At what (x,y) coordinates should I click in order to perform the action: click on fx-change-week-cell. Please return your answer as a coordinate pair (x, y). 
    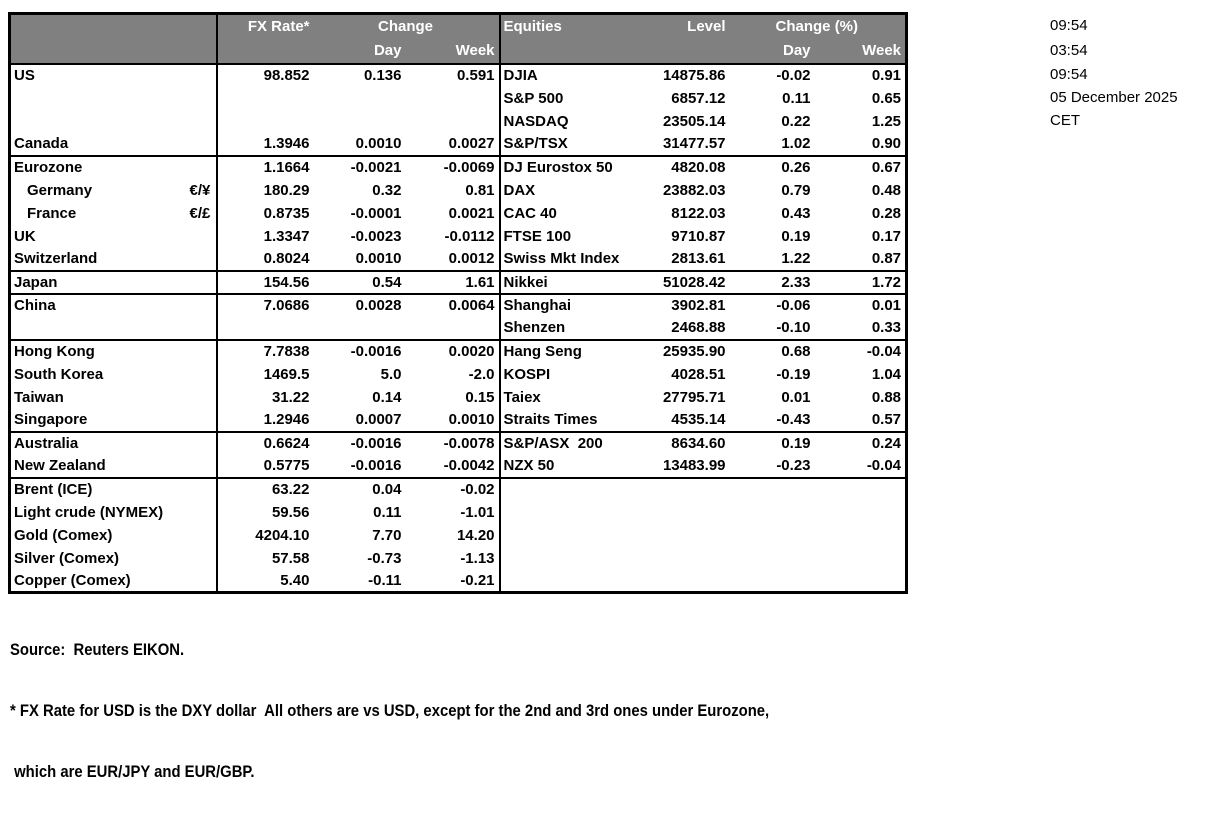
    Looking at the image, I should click on (453, 98).